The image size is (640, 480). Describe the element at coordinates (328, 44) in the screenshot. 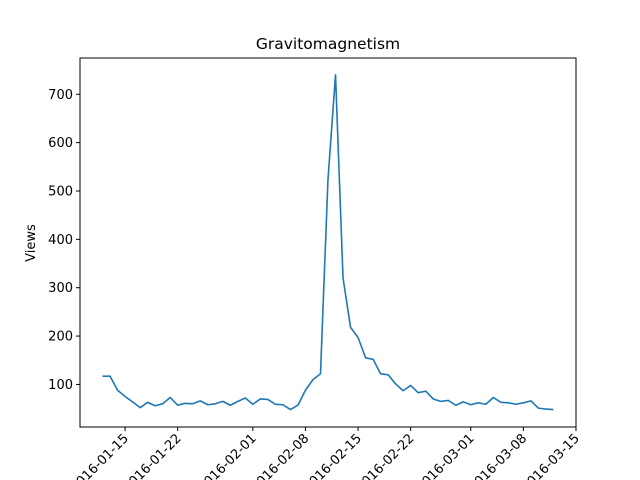

I see `chart-title: Gravitomagnetism` at that location.